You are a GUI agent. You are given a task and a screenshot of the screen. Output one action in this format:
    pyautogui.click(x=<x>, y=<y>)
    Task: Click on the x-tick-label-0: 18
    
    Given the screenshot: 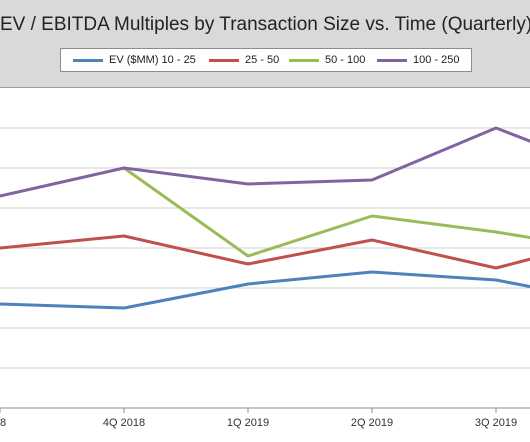 What is the action you would take?
    pyautogui.click(x=3, y=423)
    